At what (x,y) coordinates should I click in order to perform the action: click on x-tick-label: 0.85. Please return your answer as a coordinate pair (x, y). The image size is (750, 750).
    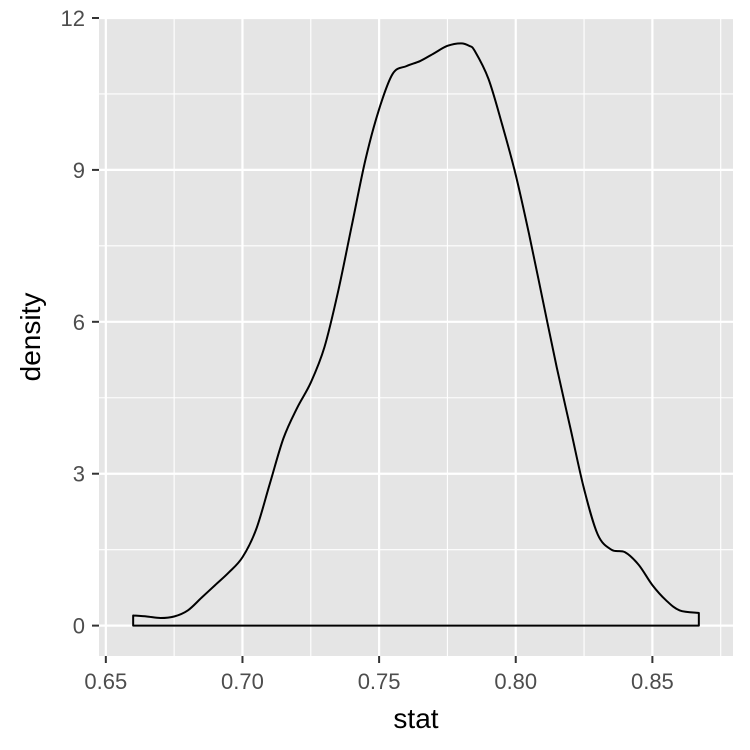
    Looking at the image, I should click on (652, 681).